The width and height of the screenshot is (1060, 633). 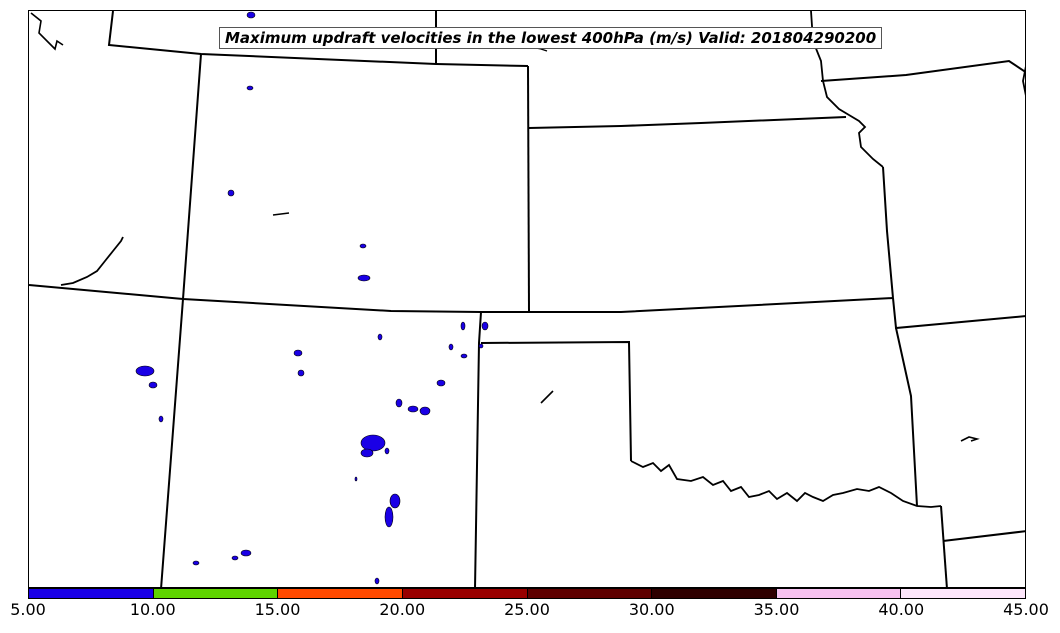 What do you see at coordinates (92, 261) in the screenshot?
I see `lake-left` at bounding box center [92, 261].